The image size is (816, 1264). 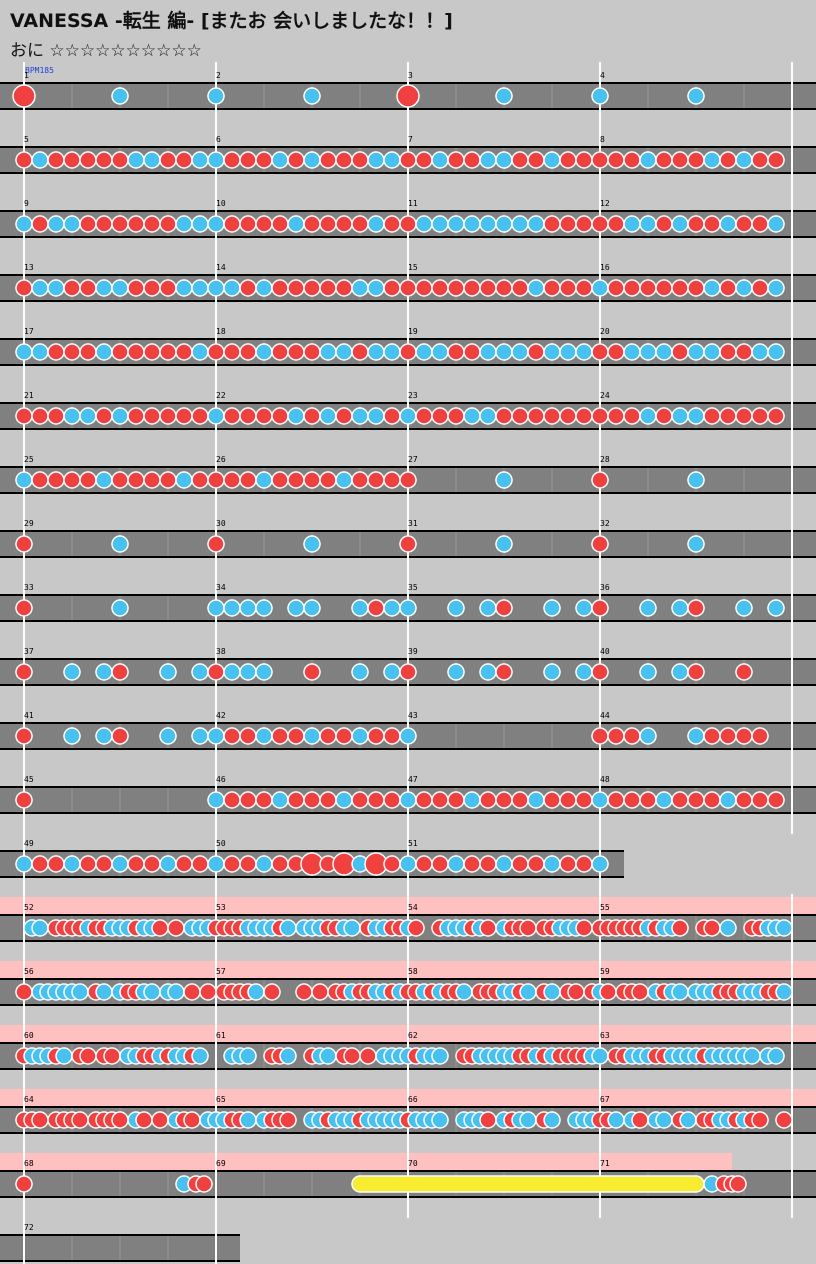 What do you see at coordinates (528, 1184) in the screenshot?
I see `drumroll-bar` at bounding box center [528, 1184].